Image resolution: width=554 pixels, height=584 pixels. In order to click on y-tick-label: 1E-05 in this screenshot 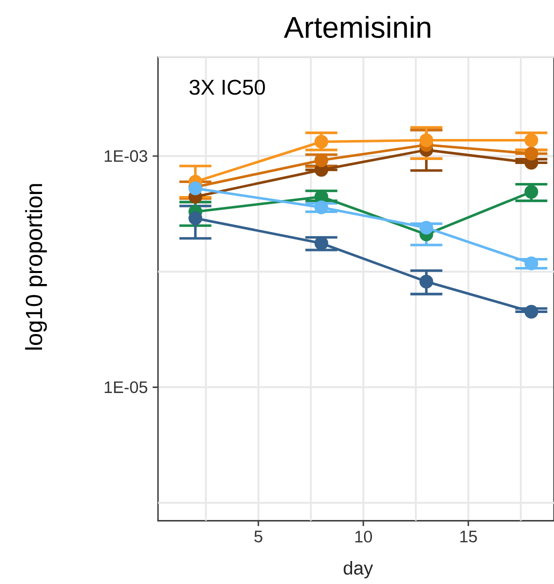, I will do `click(126, 387)`.